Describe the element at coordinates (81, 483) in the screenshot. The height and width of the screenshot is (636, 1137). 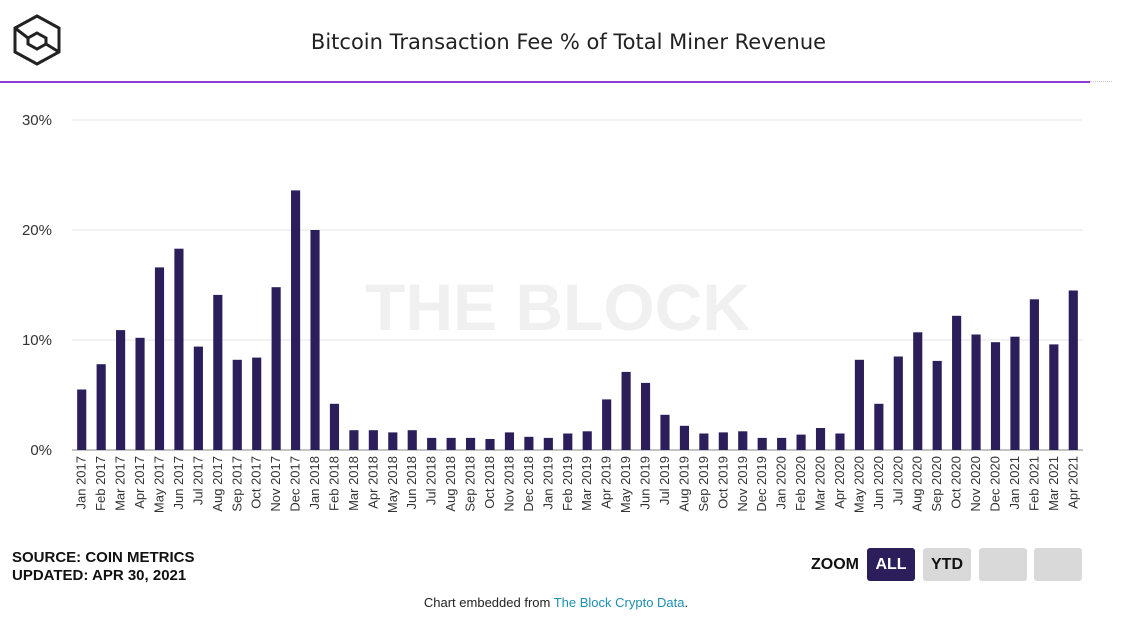
I see `x-tick-label: Jan 2017` at that location.